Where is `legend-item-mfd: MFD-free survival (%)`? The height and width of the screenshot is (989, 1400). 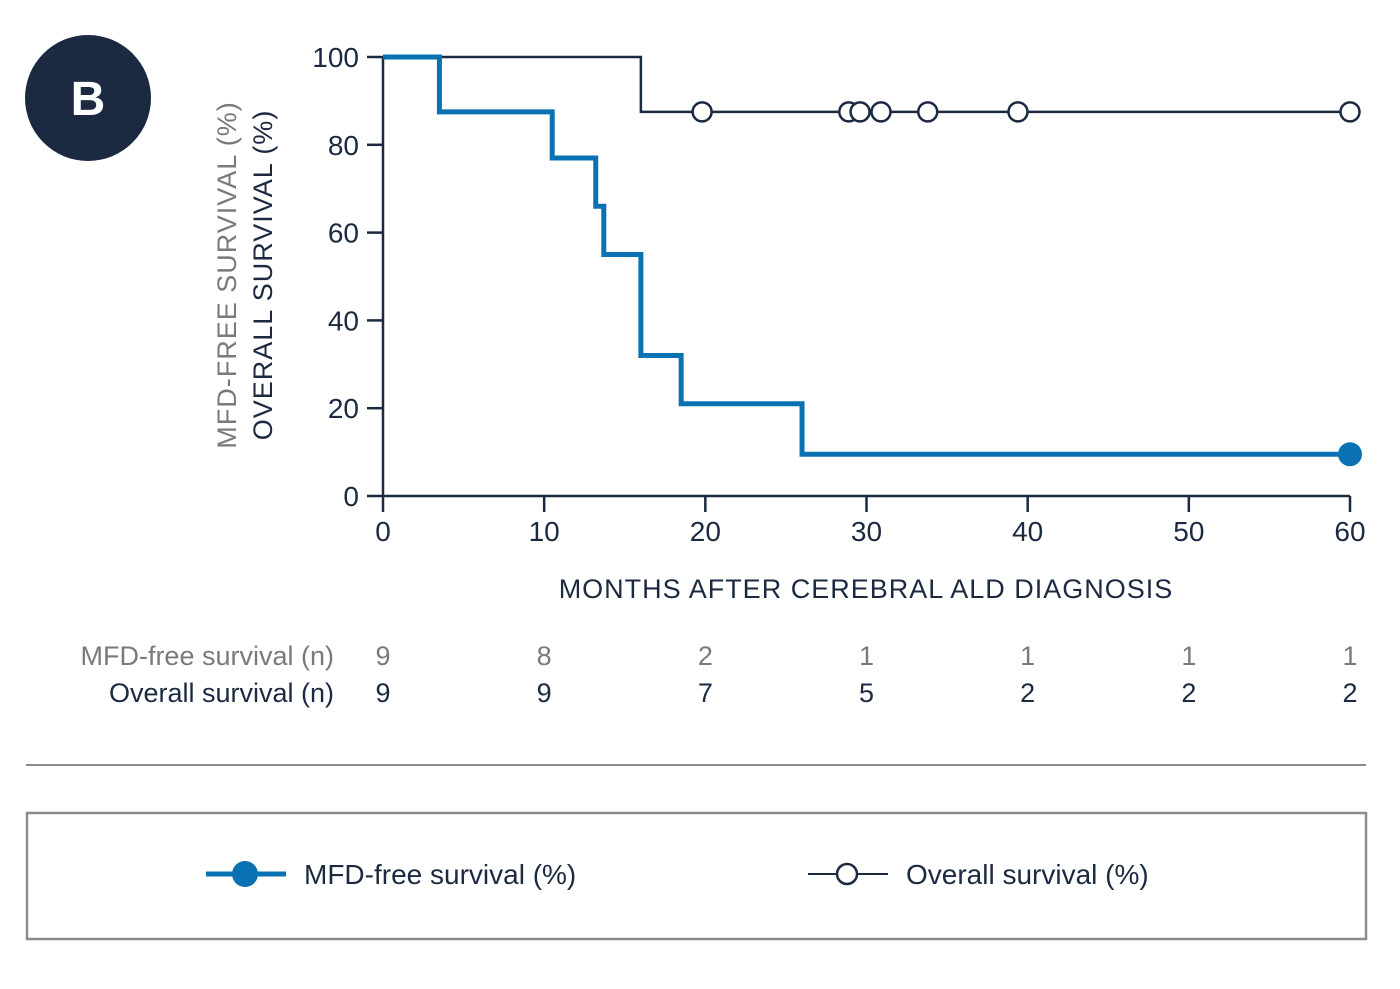 legend-item-mfd: MFD-free survival (%) is located at coordinates (391, 874).